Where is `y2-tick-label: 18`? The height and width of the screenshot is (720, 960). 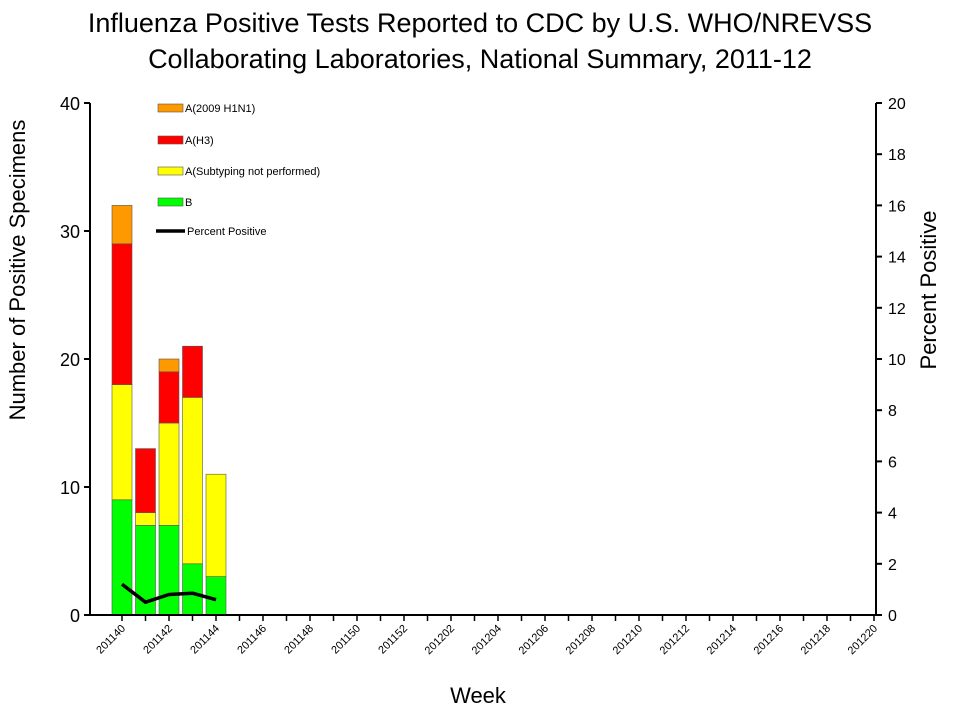 y2-tick-label: 18 is located at coordinates (897, 155).